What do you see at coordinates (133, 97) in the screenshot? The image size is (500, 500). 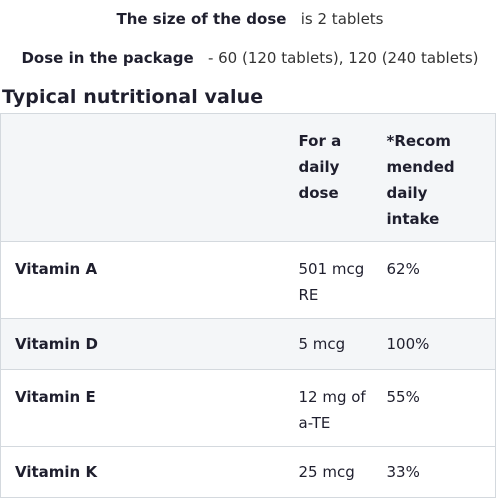 I see `nutrition-heading: Typical nutritional value` at bounding box center [133, 97].